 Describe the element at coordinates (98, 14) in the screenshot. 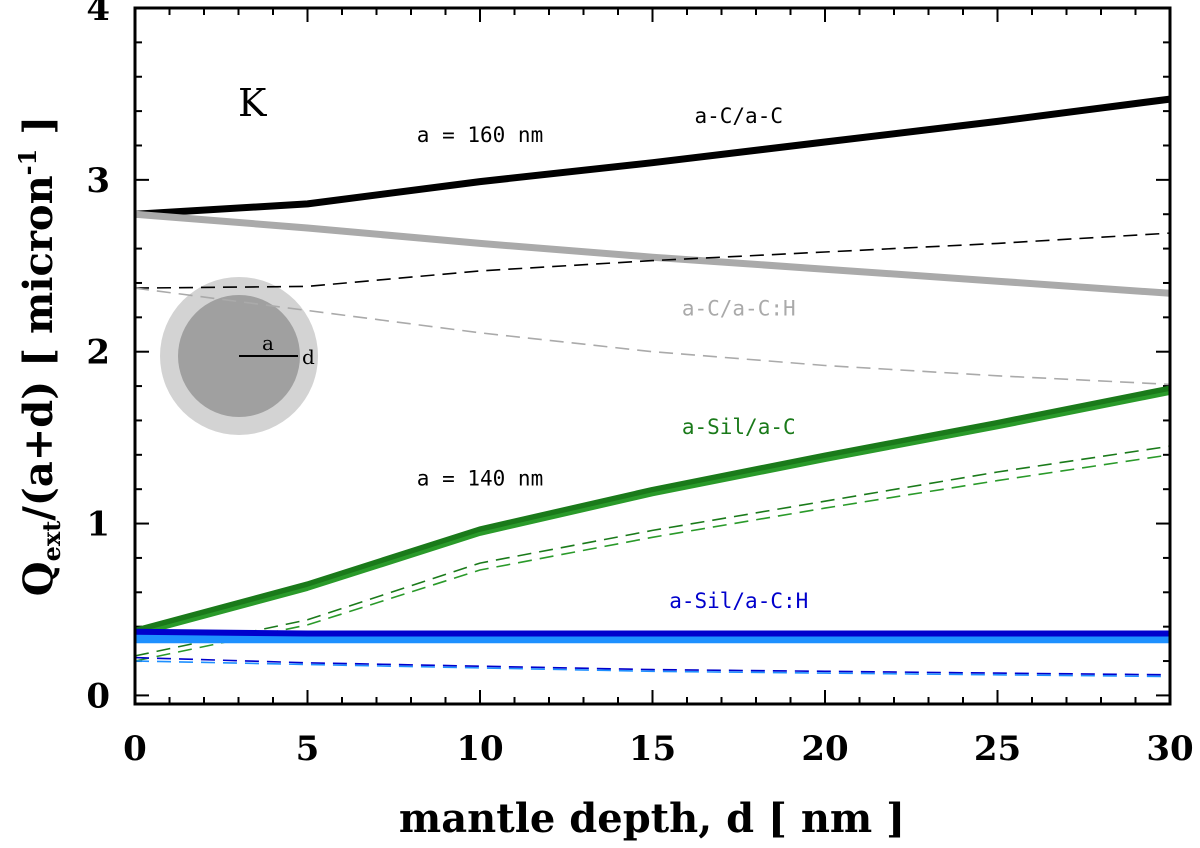

I see `y-tick-label: 4` at that location.